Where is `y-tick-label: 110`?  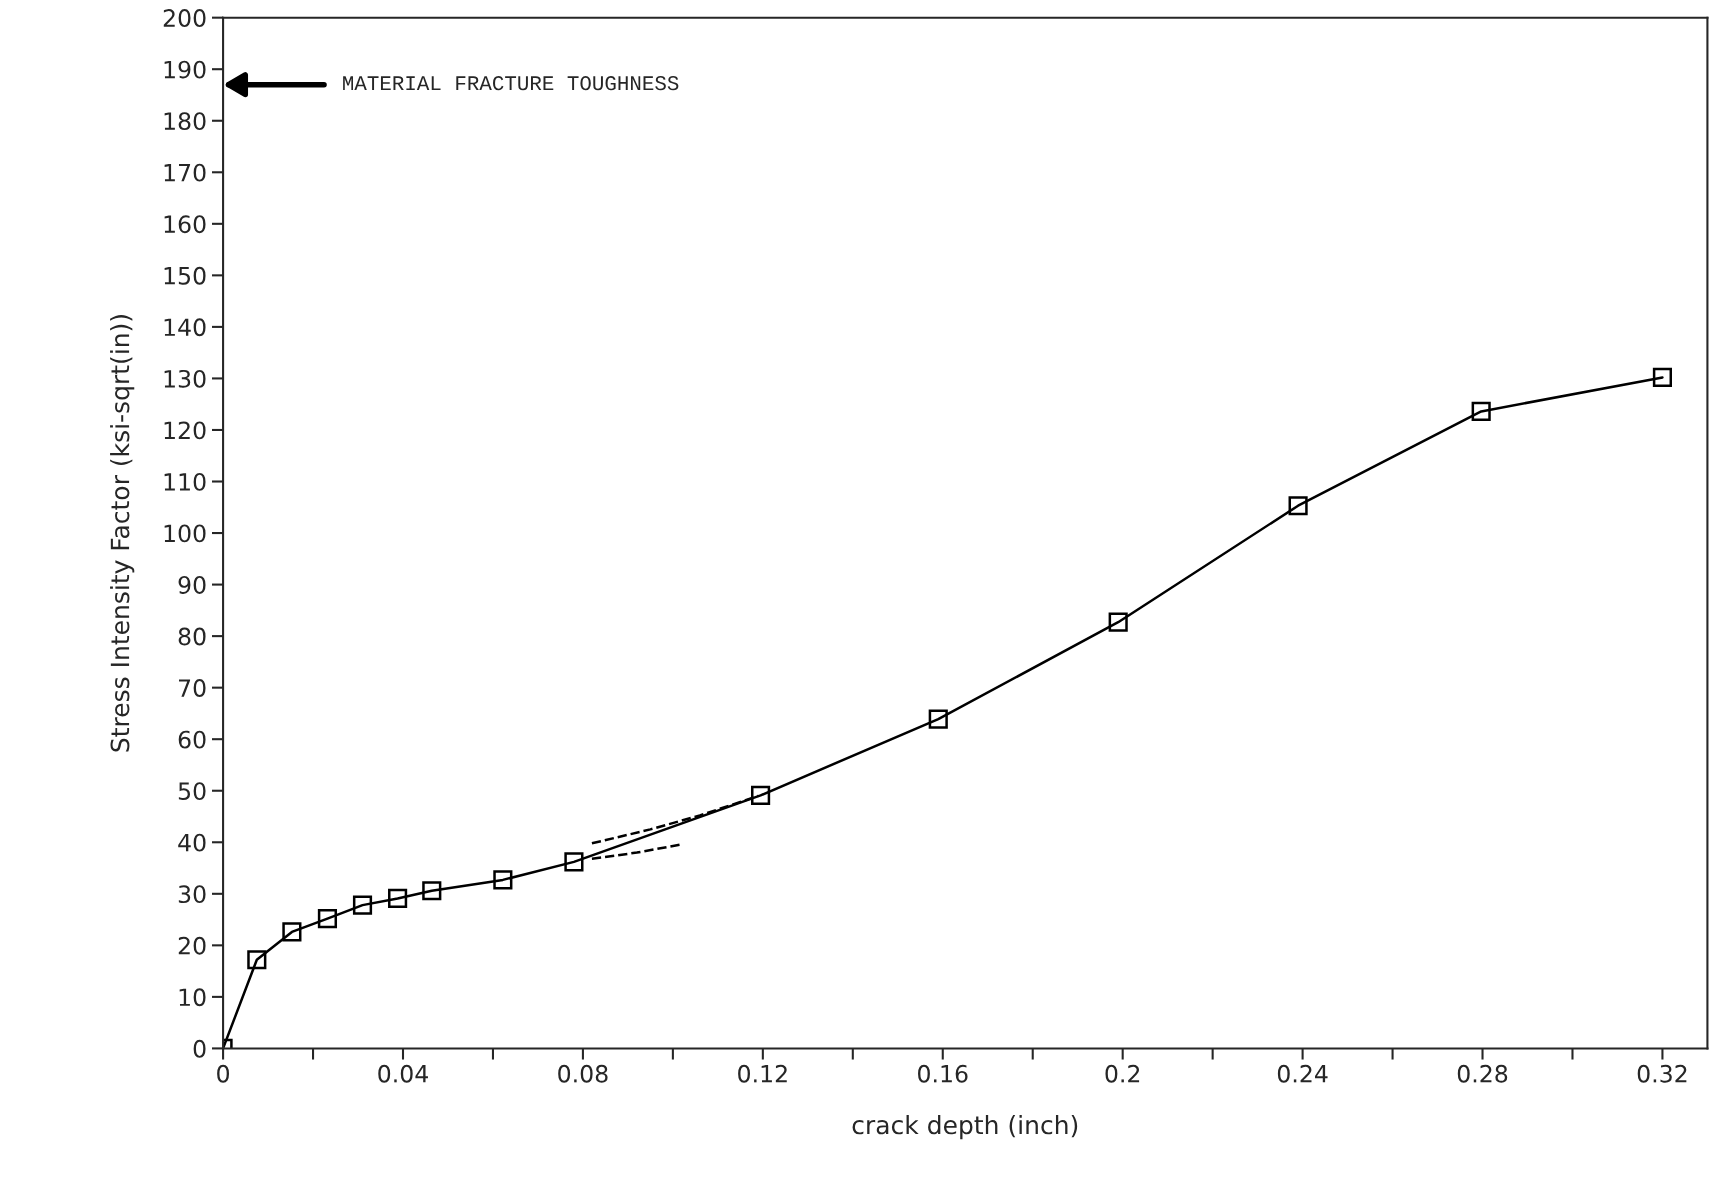 y-tick-label: 110 is located at coordinates (185, 481).